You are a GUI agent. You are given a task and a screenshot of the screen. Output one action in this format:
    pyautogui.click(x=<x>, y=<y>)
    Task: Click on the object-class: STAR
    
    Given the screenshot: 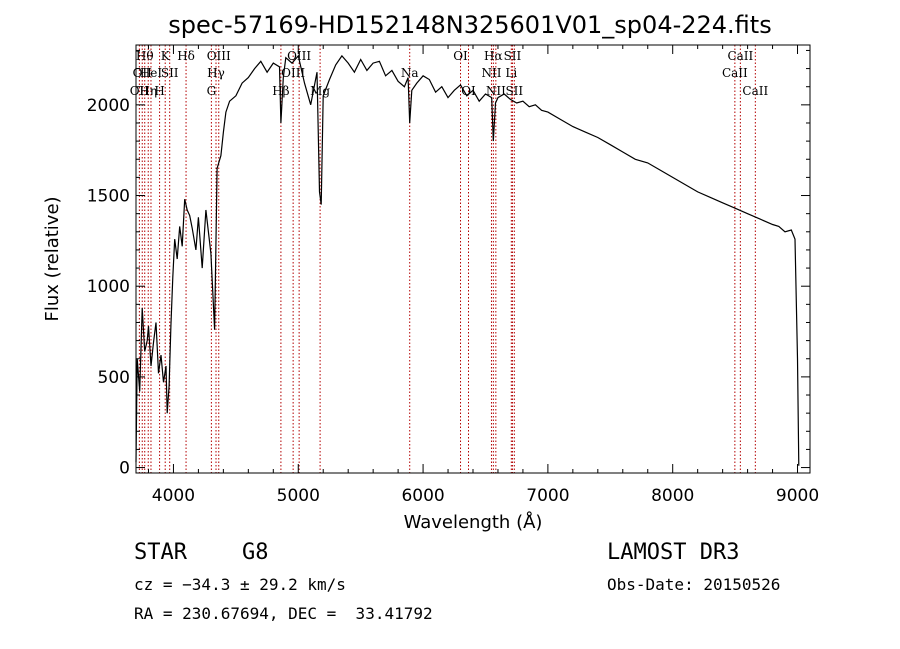 What is the action you would take?
    pyautogui.click(x=160, y=552)
    